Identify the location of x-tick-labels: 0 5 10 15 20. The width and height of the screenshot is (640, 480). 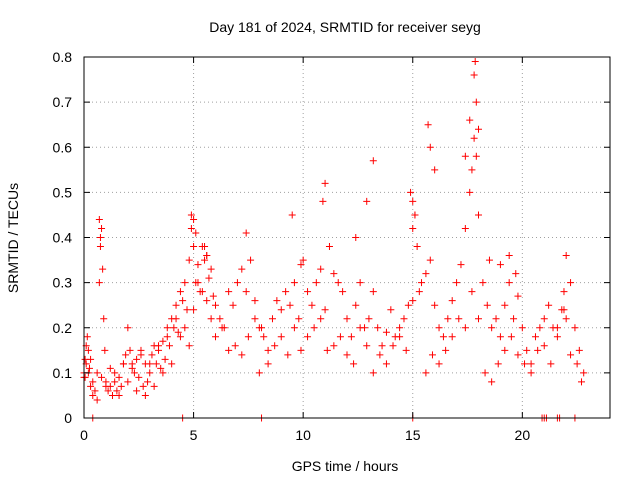
(305, 435).